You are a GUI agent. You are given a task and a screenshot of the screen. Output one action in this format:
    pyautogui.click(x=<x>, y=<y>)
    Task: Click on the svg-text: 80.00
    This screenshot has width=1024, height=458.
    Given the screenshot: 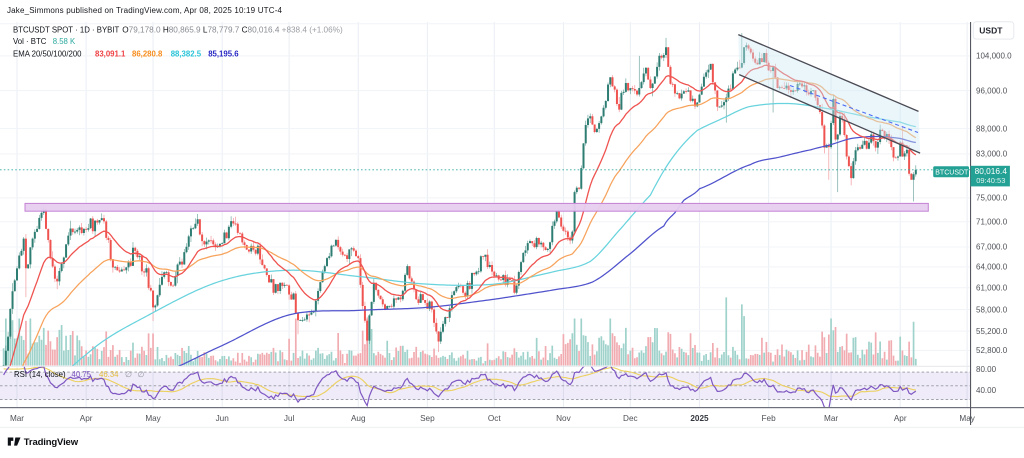 What is the action you would take?
    pyautogui.click(x=986, y=369)
    